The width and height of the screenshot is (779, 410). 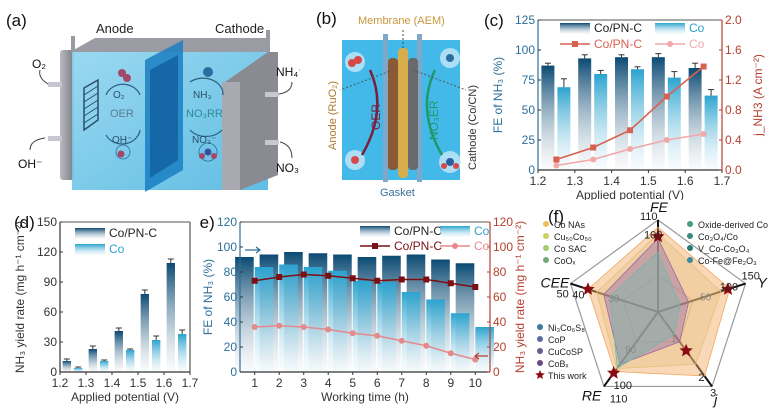 I want to click on legend-label: Co, so click(x=117, y=249).